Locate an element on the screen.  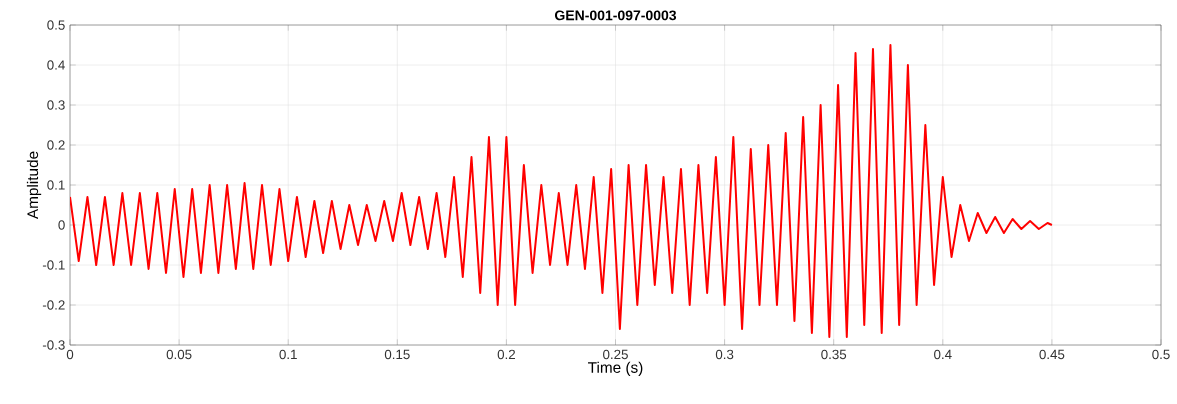
y-tick-label: 0.1 is located at coordinates (56, 185).